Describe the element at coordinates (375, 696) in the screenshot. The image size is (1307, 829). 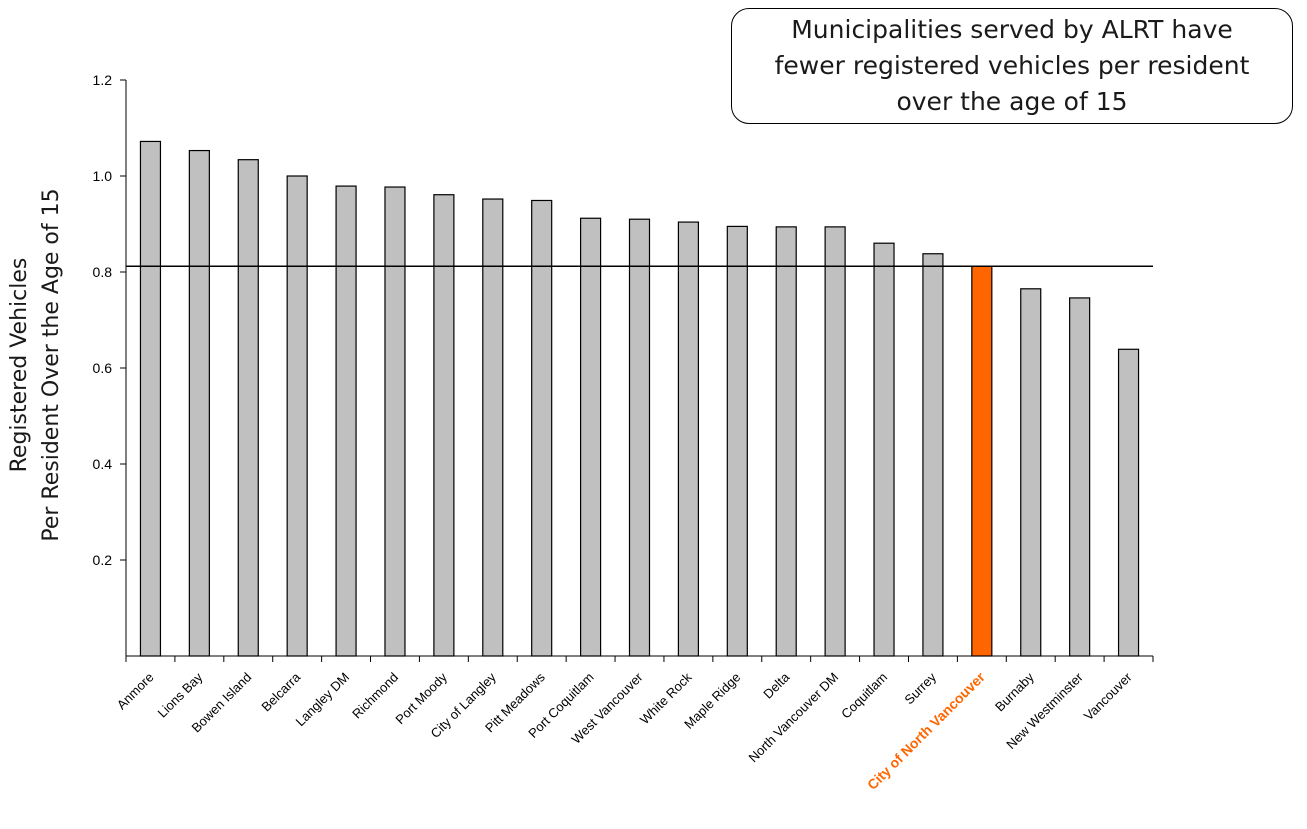
I see `x-tick-label-5: Richmond` at that location.